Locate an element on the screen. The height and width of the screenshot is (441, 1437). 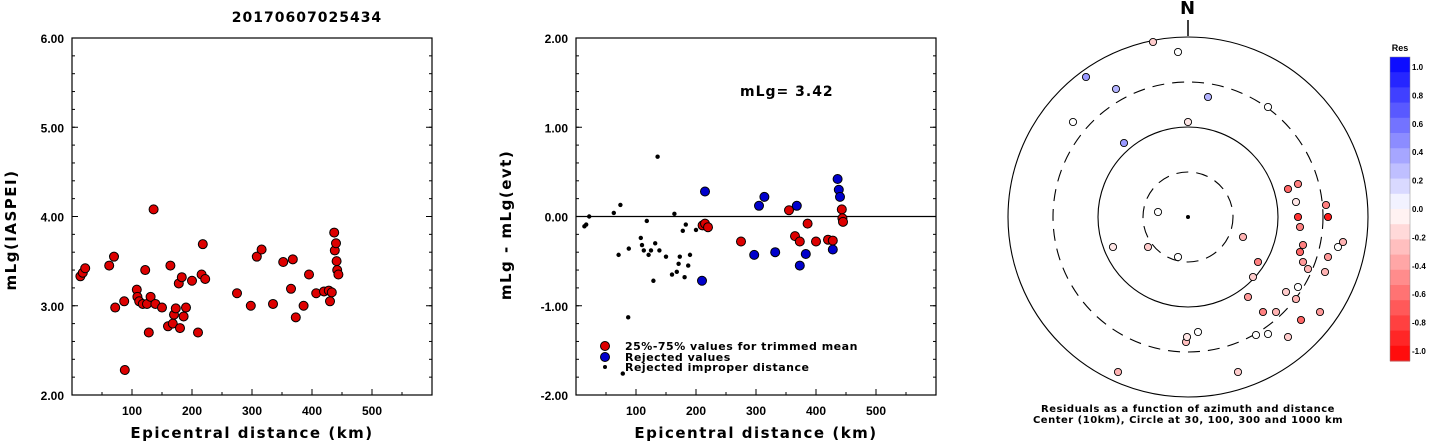
north-label: N is located at coordinates (1188, 9).